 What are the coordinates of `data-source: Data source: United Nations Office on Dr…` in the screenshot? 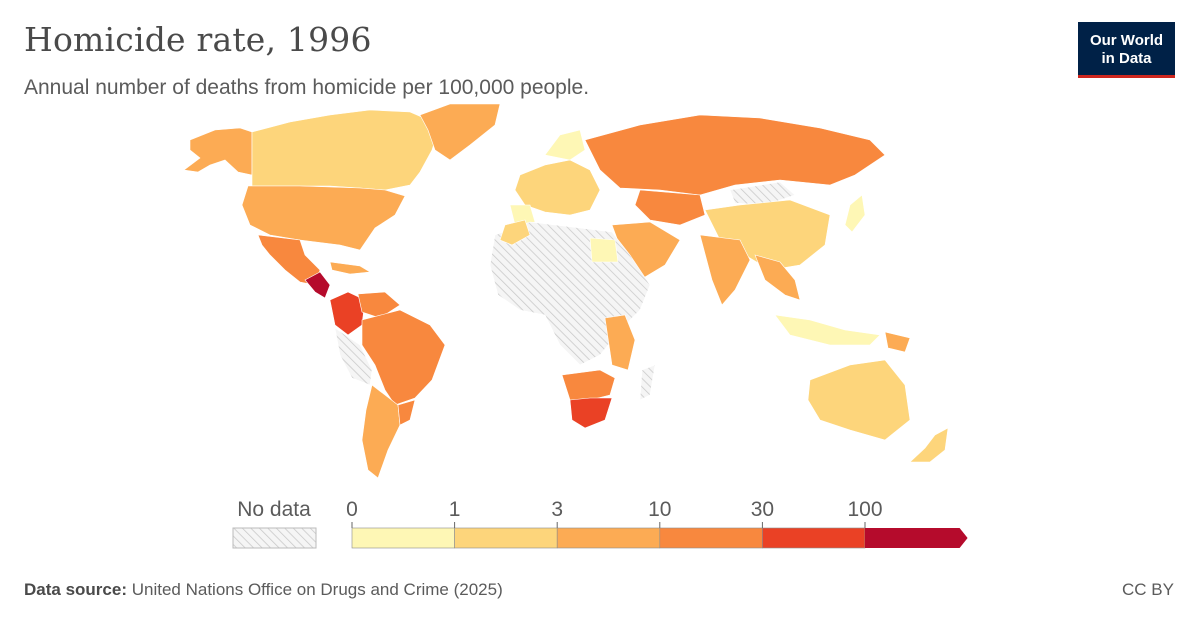 It's located at (263, 590).